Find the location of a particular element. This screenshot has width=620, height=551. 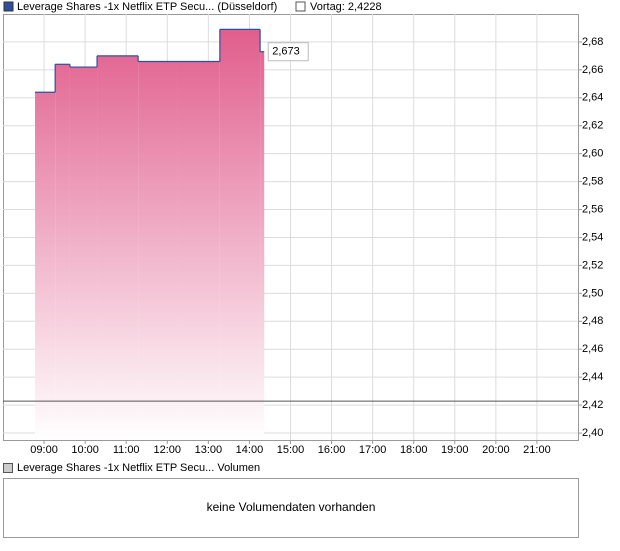

x-tick-label: 19:00 is located at coordinates (455, 450).